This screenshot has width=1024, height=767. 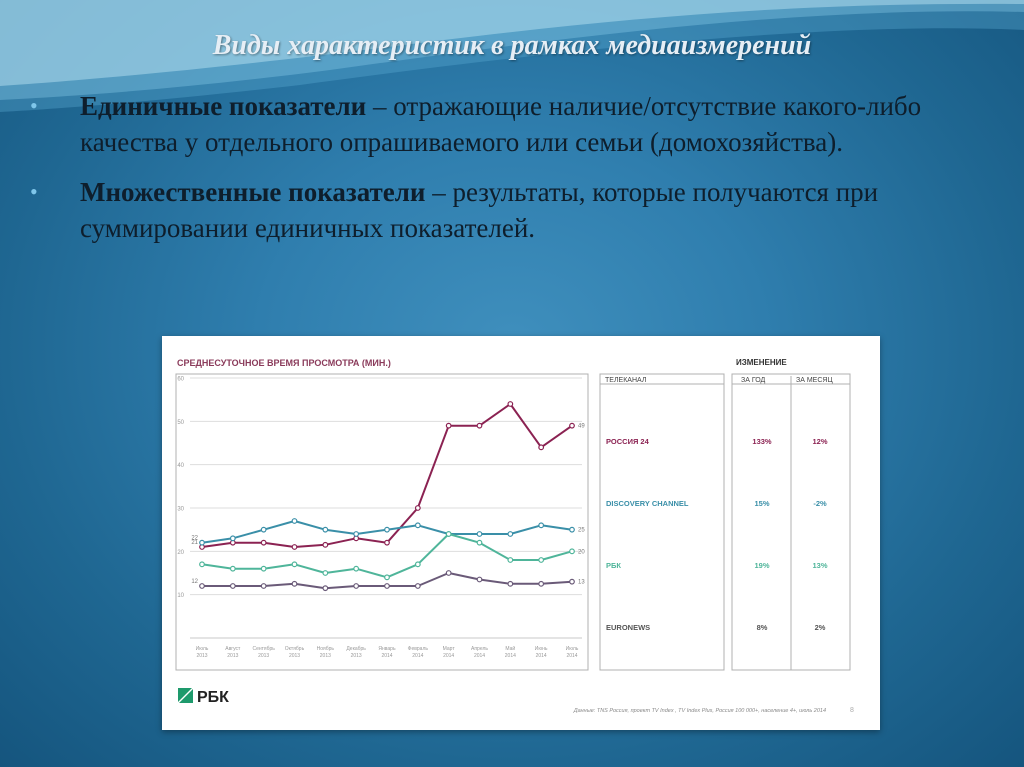 I want to click on bullet-term: Множественные показатели, so click(x=253, y=192).